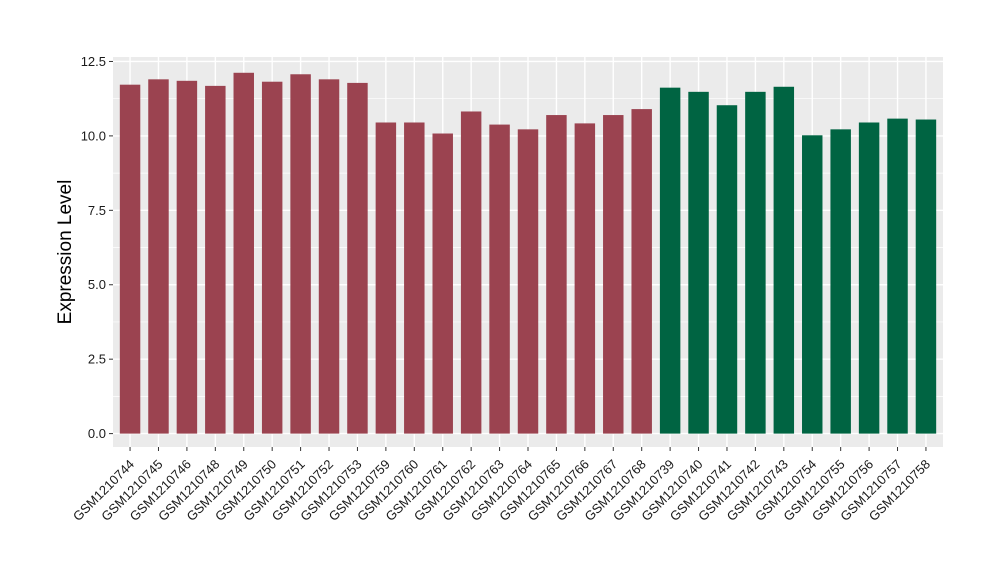 This screenshot has width=1000, height=580. What do you see at coordinates (243, 253) in the screenshot?
I see `bar-GSM1210749` at bounding box center [243, 253].